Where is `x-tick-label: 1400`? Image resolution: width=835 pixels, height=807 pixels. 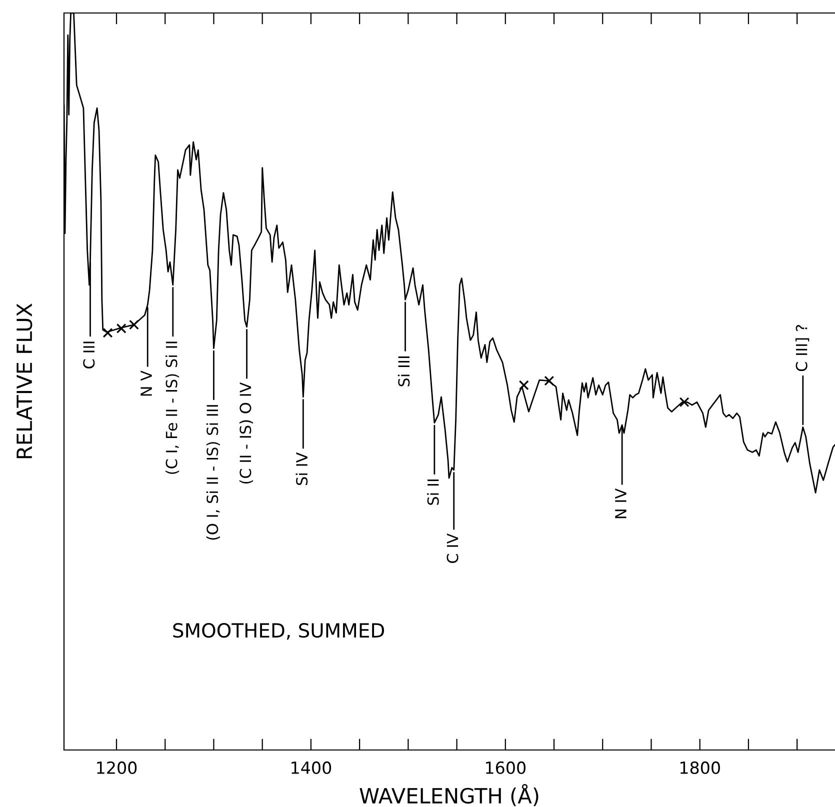
x-tick-label: 1400 is located at coordinates (312, 767).